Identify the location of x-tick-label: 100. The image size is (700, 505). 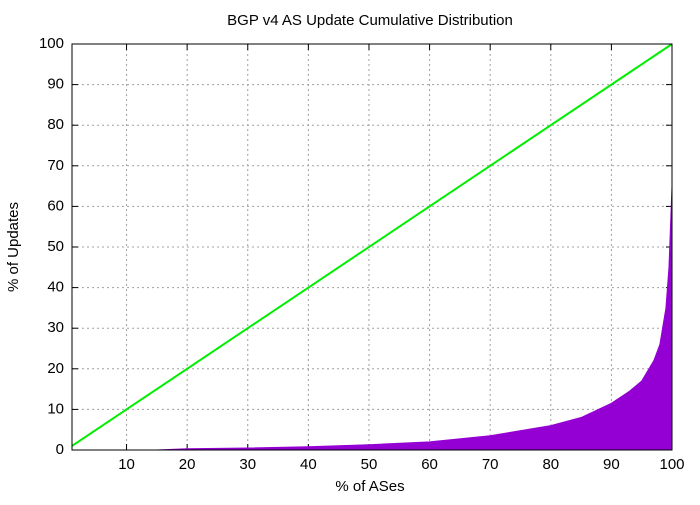
(671, 464).